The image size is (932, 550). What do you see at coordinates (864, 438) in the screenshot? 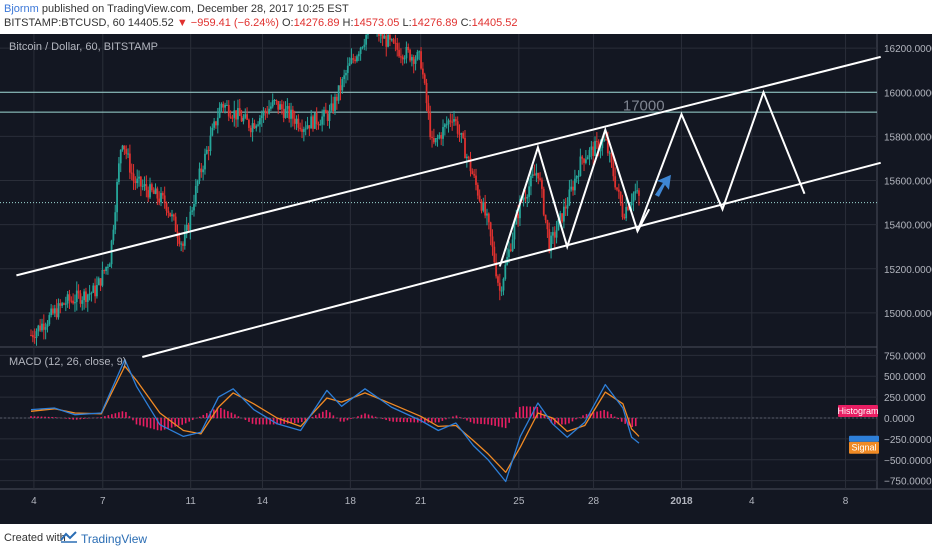
I see `macd-label-bg` at bounding box center [864, 438].